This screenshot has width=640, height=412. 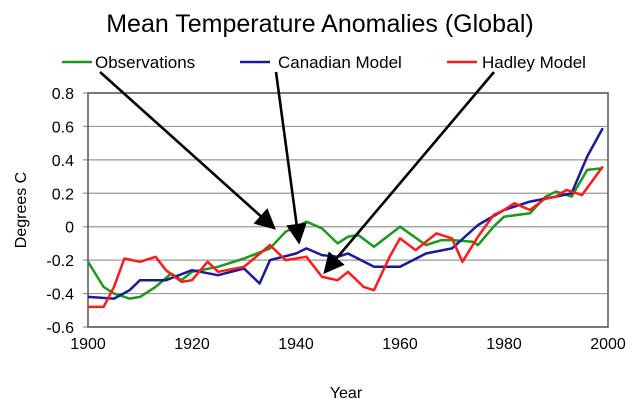 I want to click on legend: Observations Canadian Model Hadley Model, so click(x=324, y=62).